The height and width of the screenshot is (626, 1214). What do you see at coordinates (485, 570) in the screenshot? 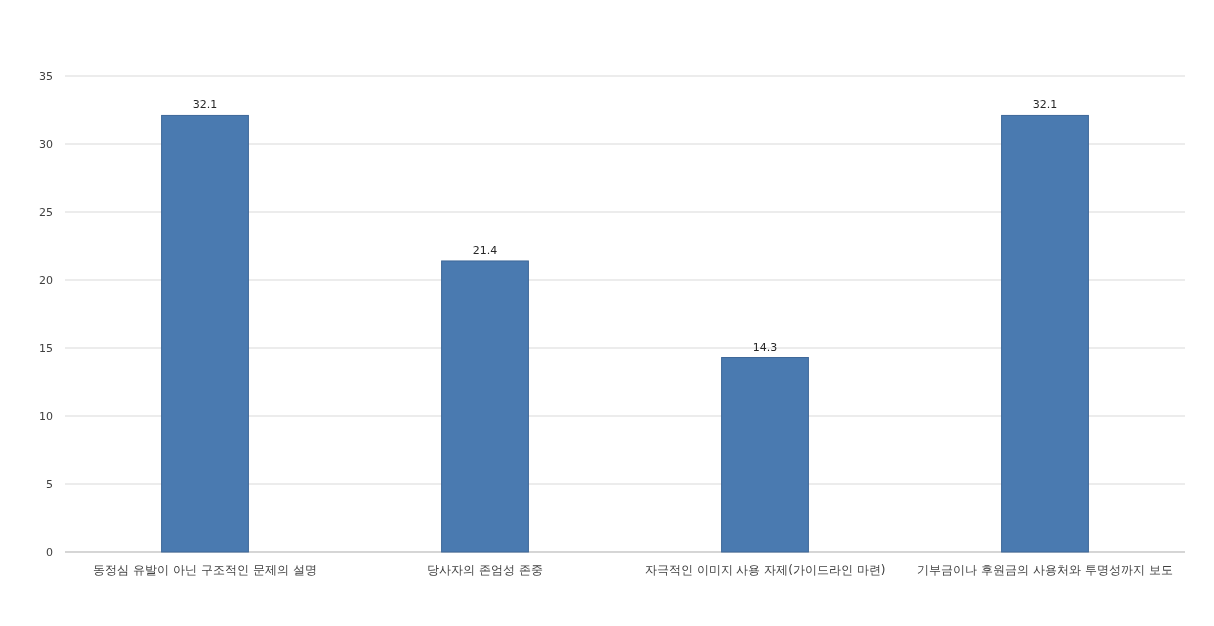
I see `x-tick-label: 당사자의 존엄성 존중` at bounding box center [485, 570].